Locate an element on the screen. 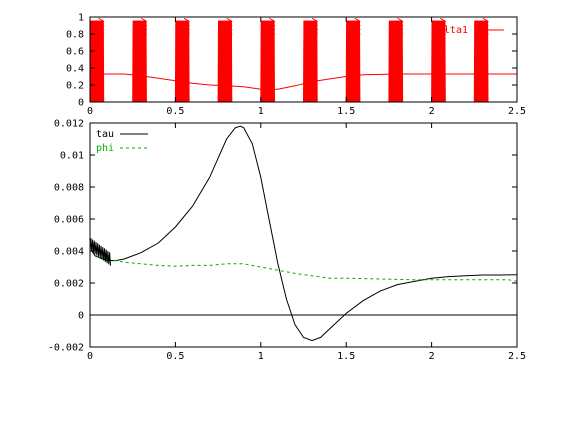 The height and width of the screenshot is (447, 572). tau-phi-legend: tau phi is located at coordinates (122, 141).